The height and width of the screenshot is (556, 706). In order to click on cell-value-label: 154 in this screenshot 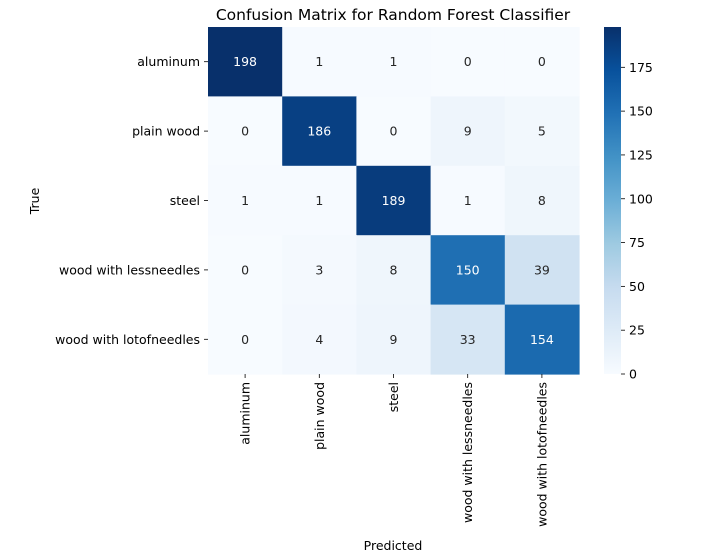, I will do `click(542, 339)`.